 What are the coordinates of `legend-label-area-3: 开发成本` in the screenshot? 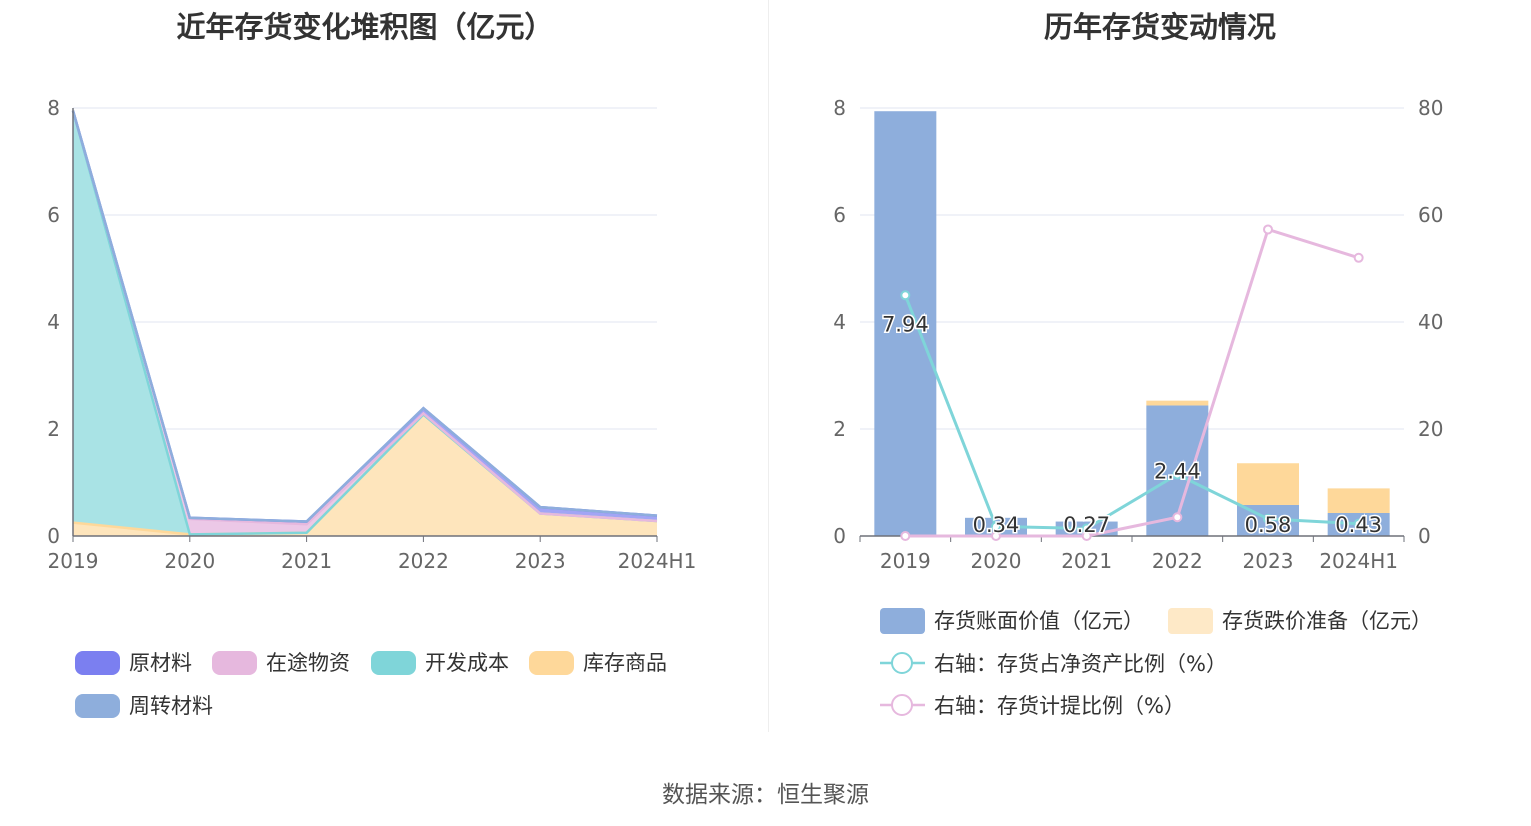 It's located at (467, 663).